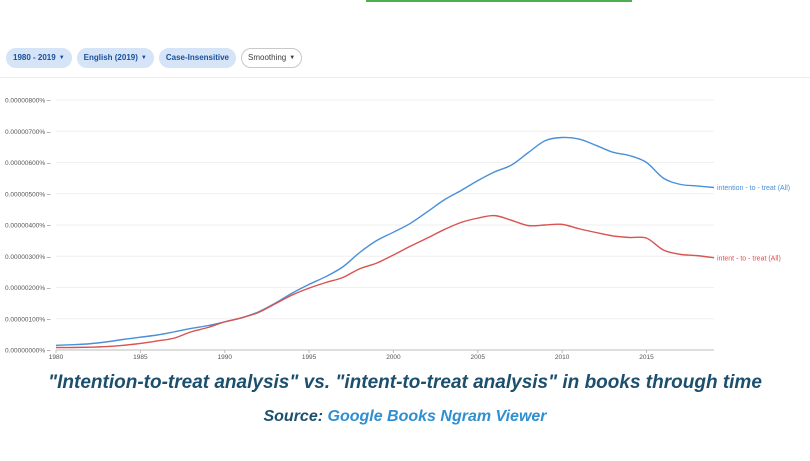  I want to click on x-tick-label: 1985, so click(140, 357).